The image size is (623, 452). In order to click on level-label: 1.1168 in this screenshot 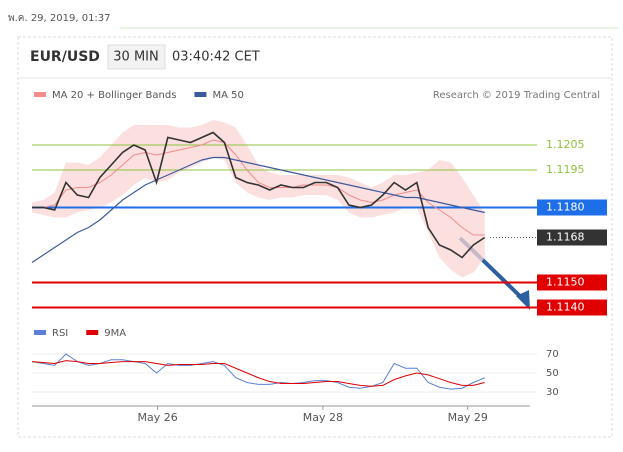, I will do `click(565, 237)`.